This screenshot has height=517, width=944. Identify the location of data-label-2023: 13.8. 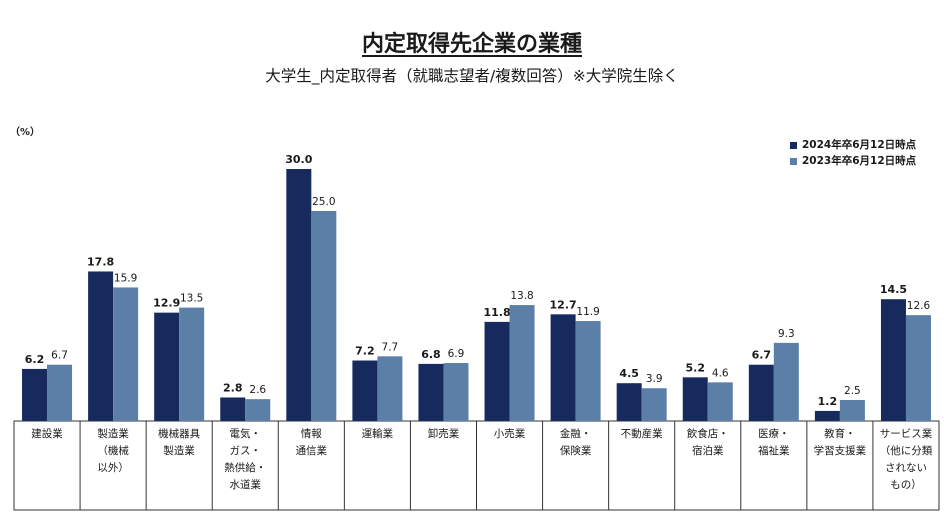
(521, 296).